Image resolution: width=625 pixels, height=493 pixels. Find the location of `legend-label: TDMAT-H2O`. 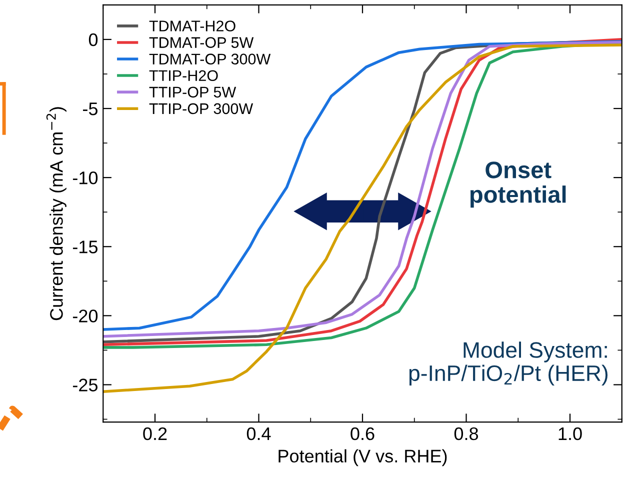

legend-label: TDMAT-H2O is located at coordinates (192, 26).